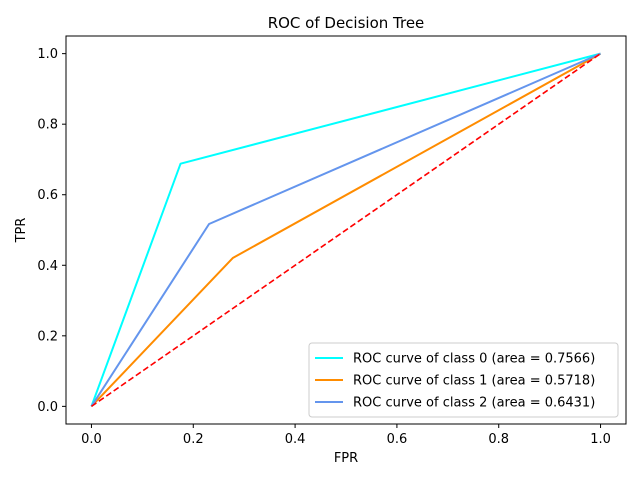  What do you see at coordinates (47, 266) in the screenshot?
I see `y-tick-label: 0.4` at bounding box center [47, 266].